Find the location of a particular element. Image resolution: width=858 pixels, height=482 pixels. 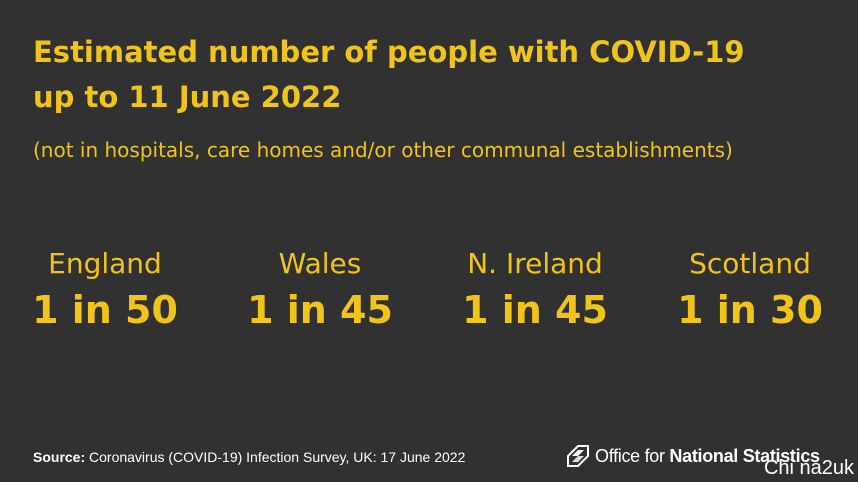

stat-region-label: Wales is located at coordinates (320, 263).